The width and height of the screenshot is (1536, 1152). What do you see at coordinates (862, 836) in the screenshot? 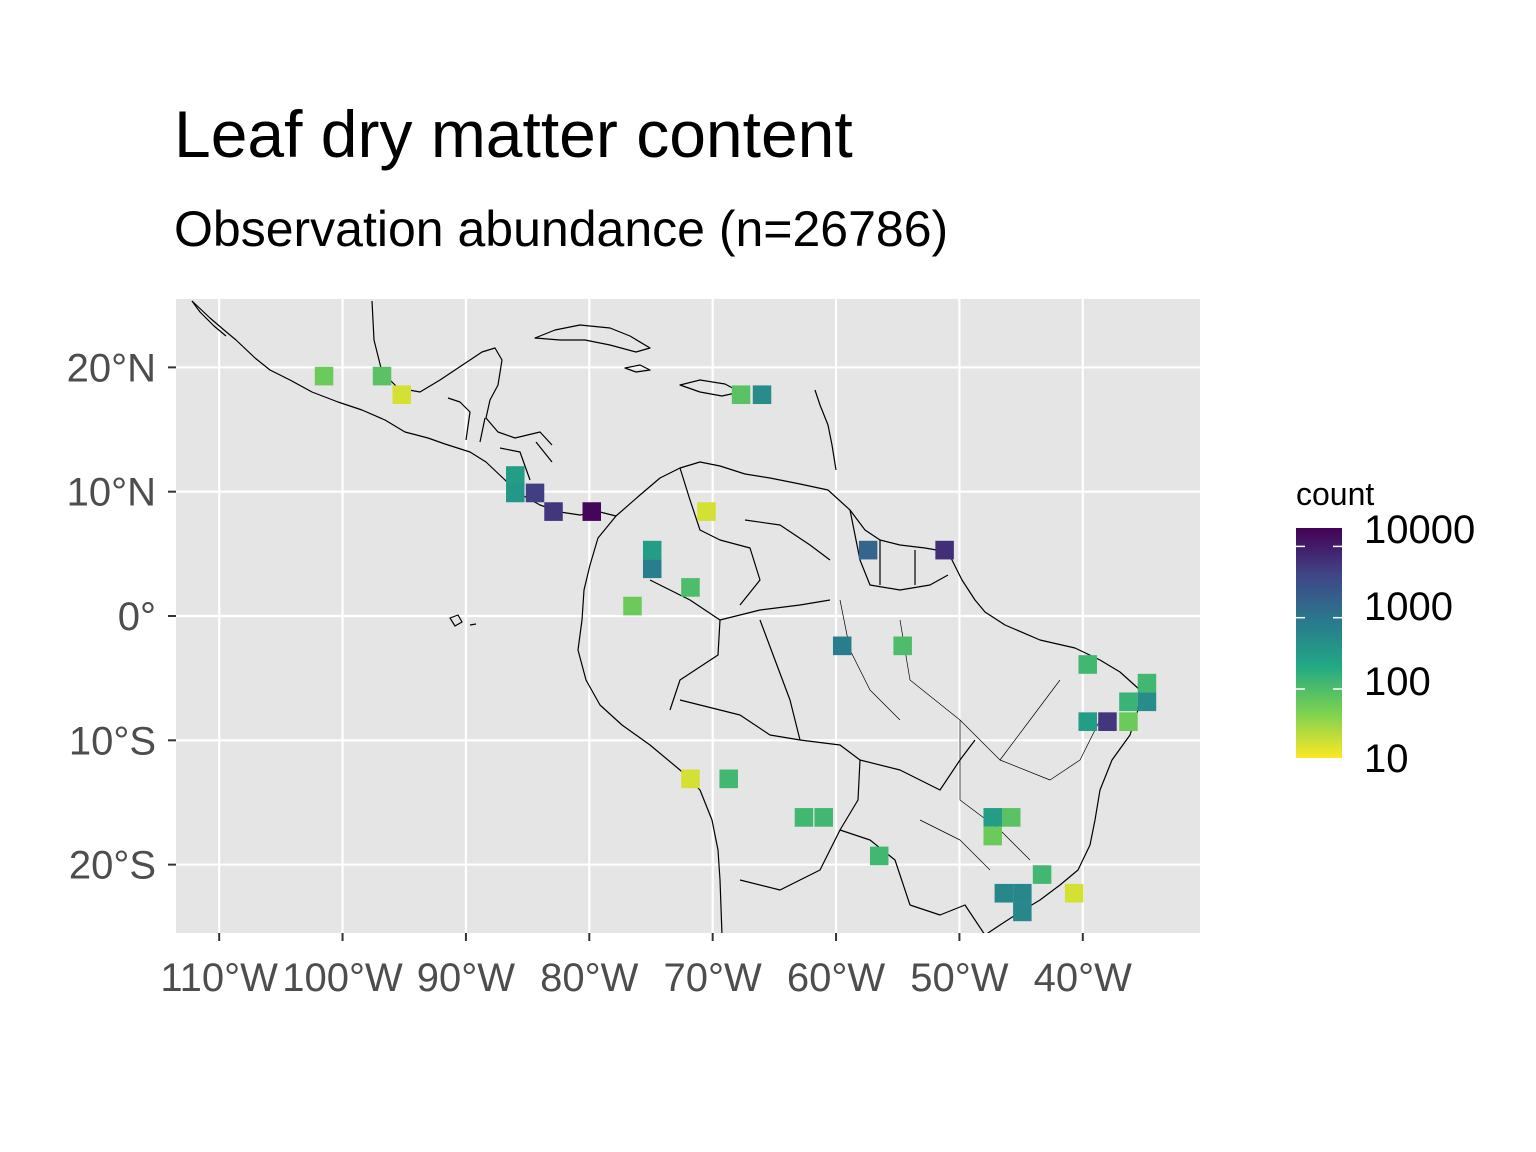
I see `brazil-borders` at bounding box center [862, 836].